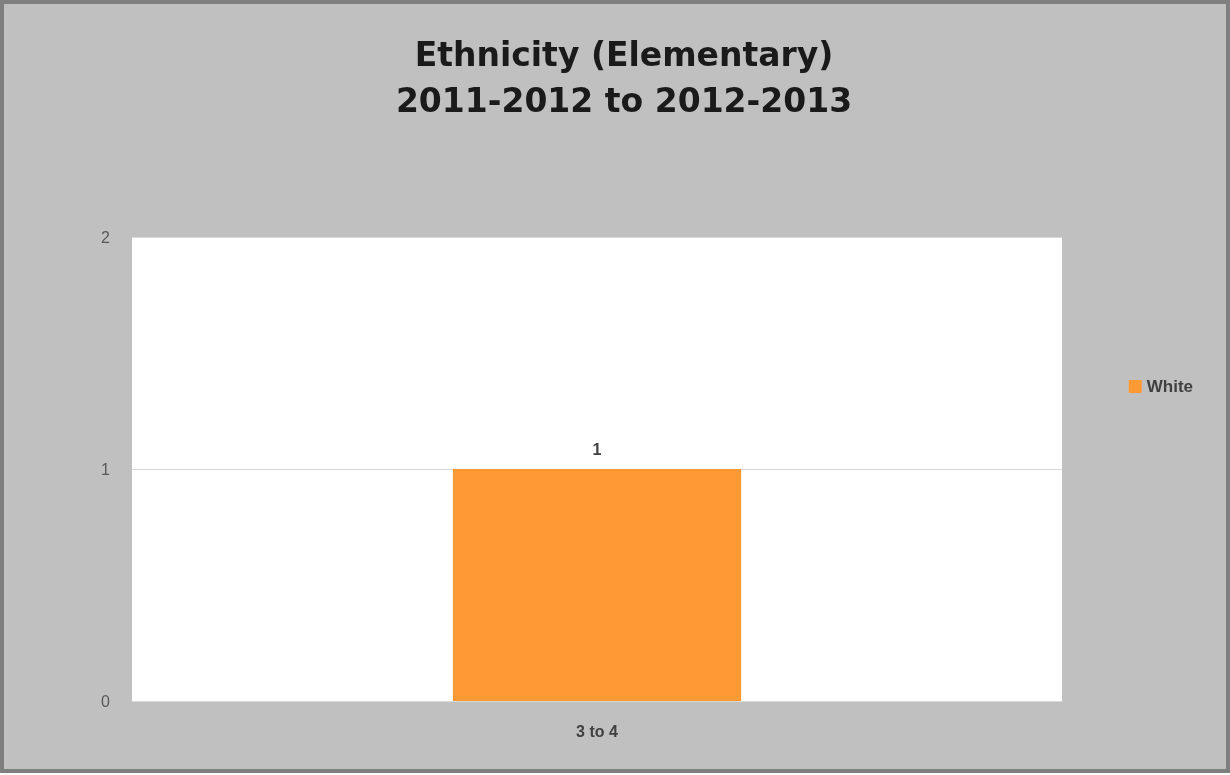  I want to click on y-tick-label: 0, so click(106, 701).